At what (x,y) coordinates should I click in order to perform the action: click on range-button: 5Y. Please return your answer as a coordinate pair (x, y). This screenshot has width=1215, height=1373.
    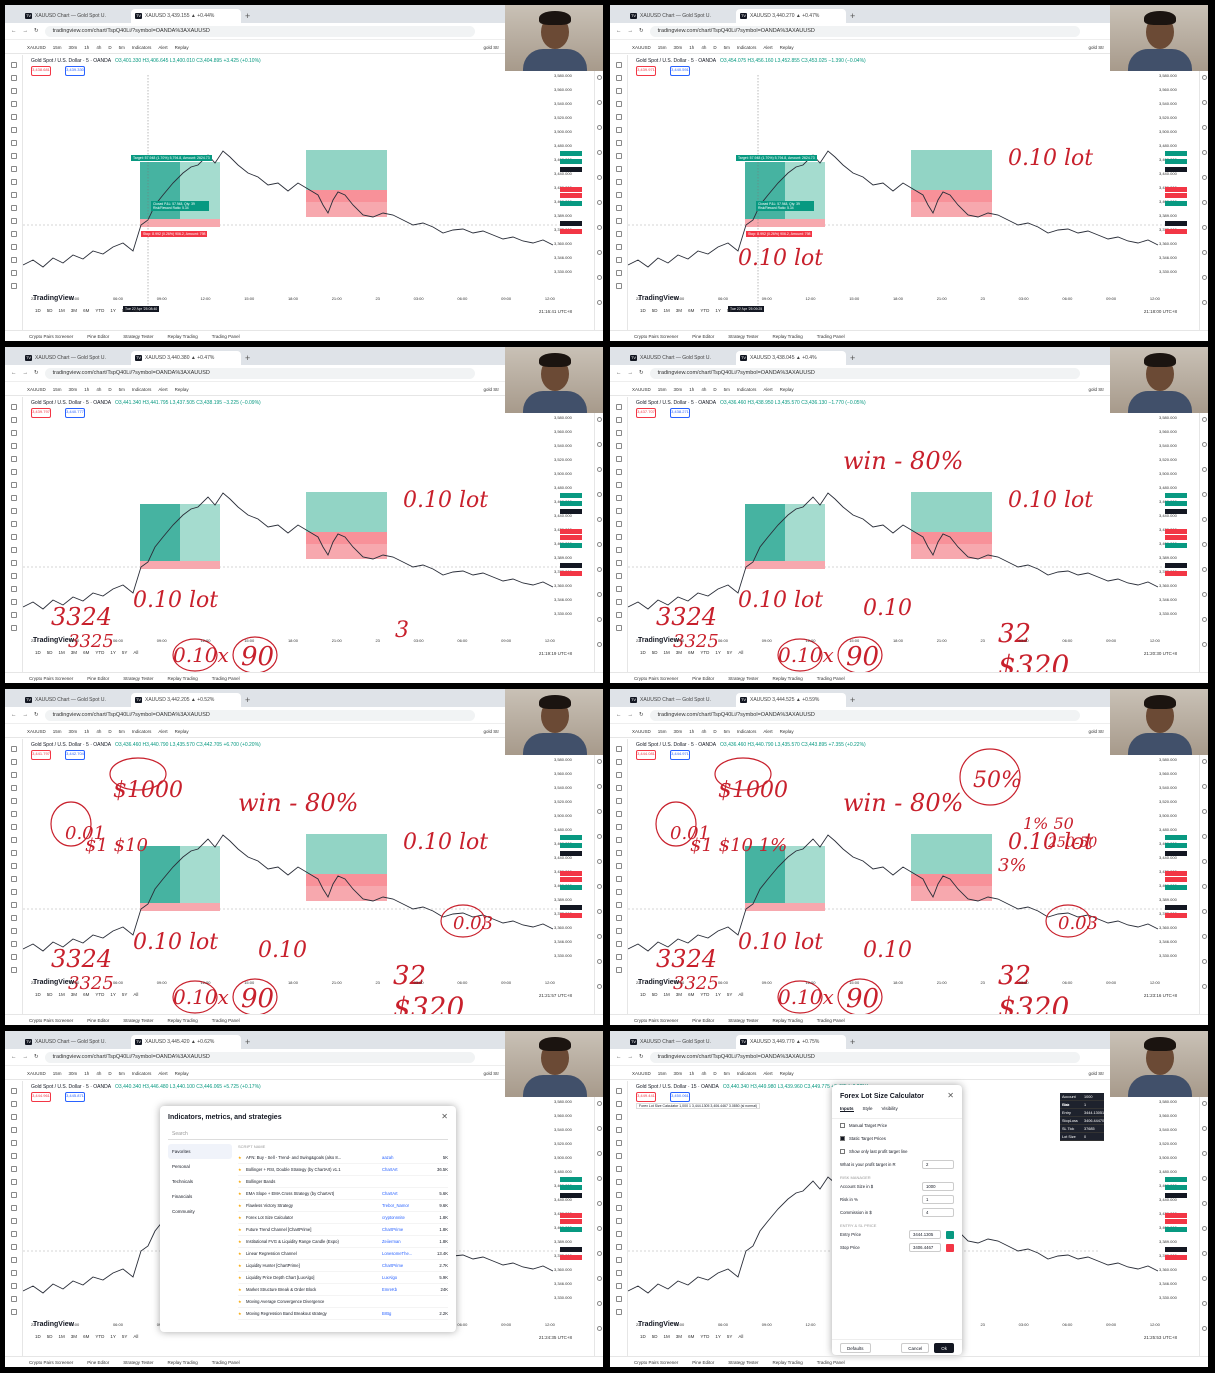
    Looking at the image, I should click on (124, 1336).